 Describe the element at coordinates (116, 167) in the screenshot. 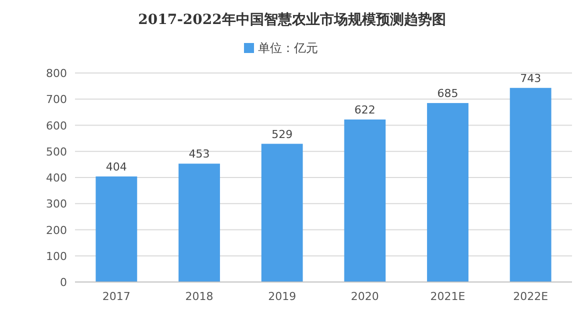

I see `data-label: 404` at that location.